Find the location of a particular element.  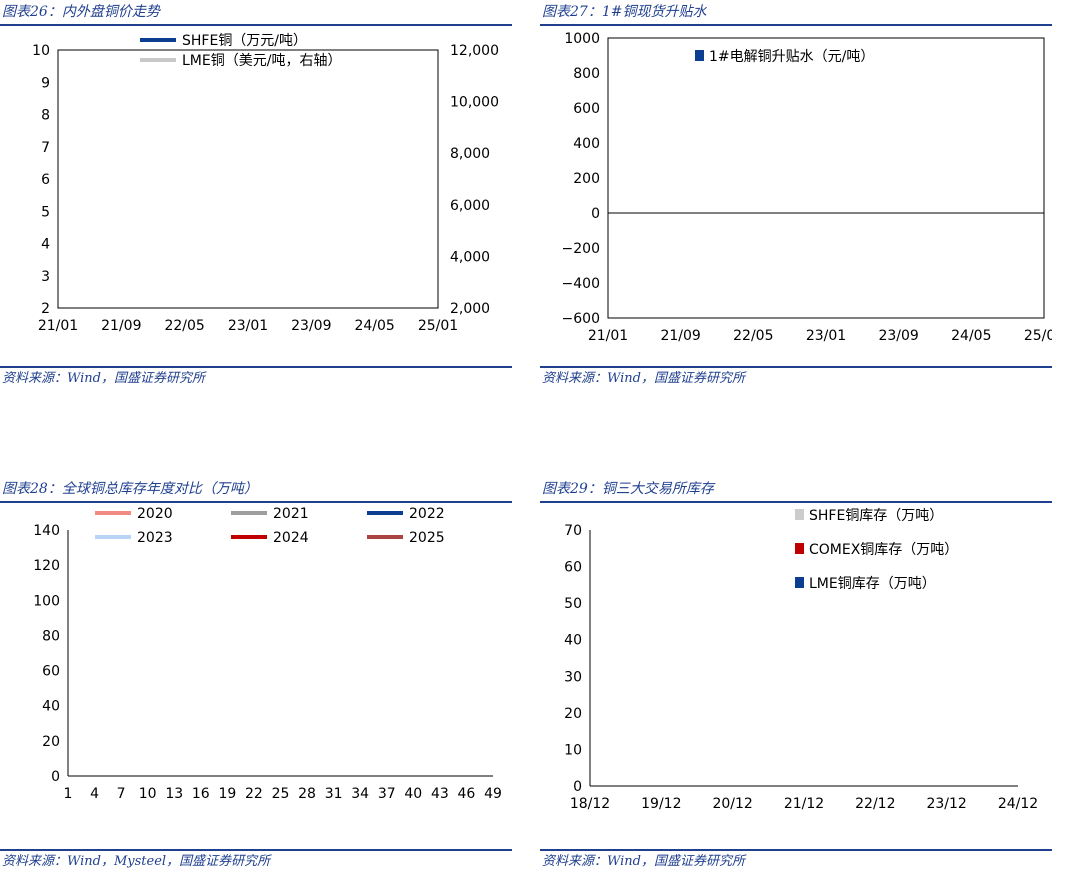

y-tick-label: 80 is located at coordinates (51, 636).